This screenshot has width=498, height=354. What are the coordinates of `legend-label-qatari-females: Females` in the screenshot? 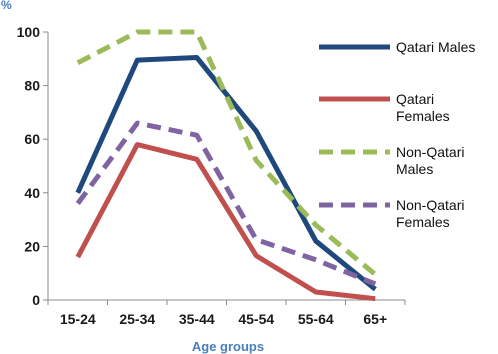 It's located at (423, 116).